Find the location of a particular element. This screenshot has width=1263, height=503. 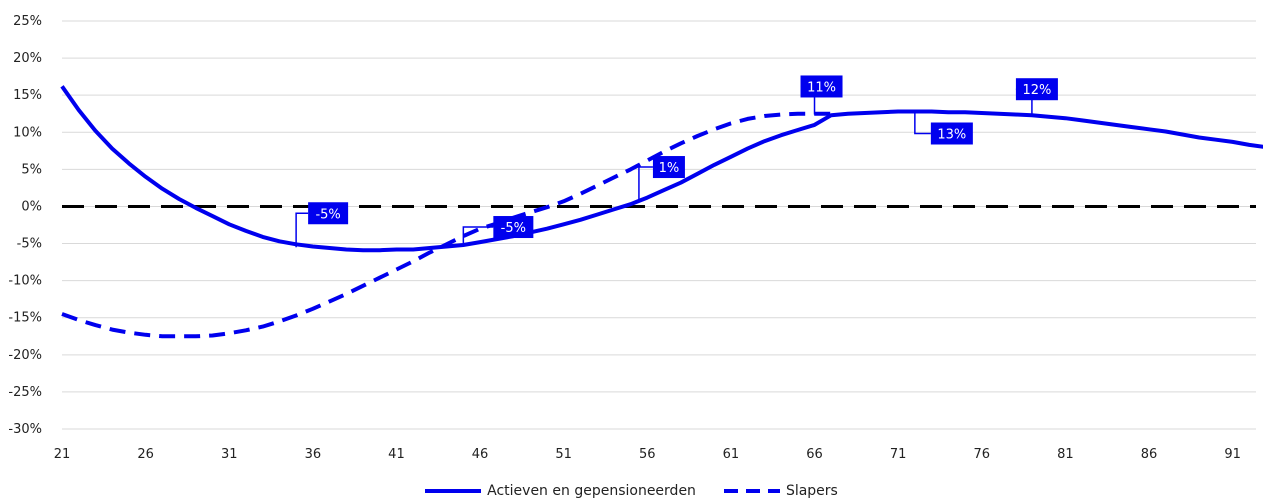

x-tick-label: 76 is located at coordinates (981, 454).